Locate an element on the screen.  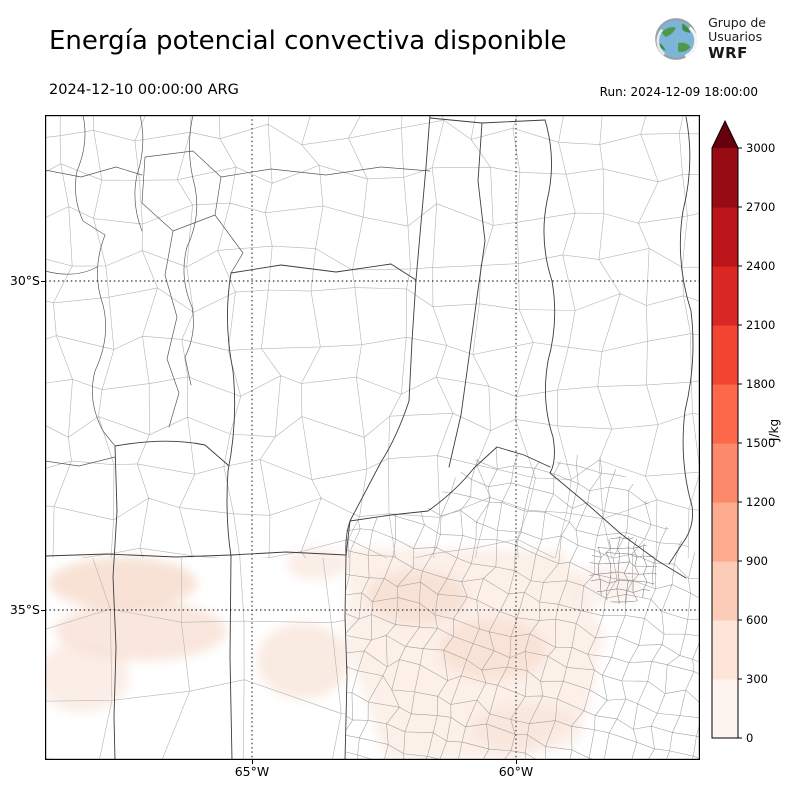
run-time-label: Run: 2024-12-09 18:00:00 is located at coordinates (678, 92).